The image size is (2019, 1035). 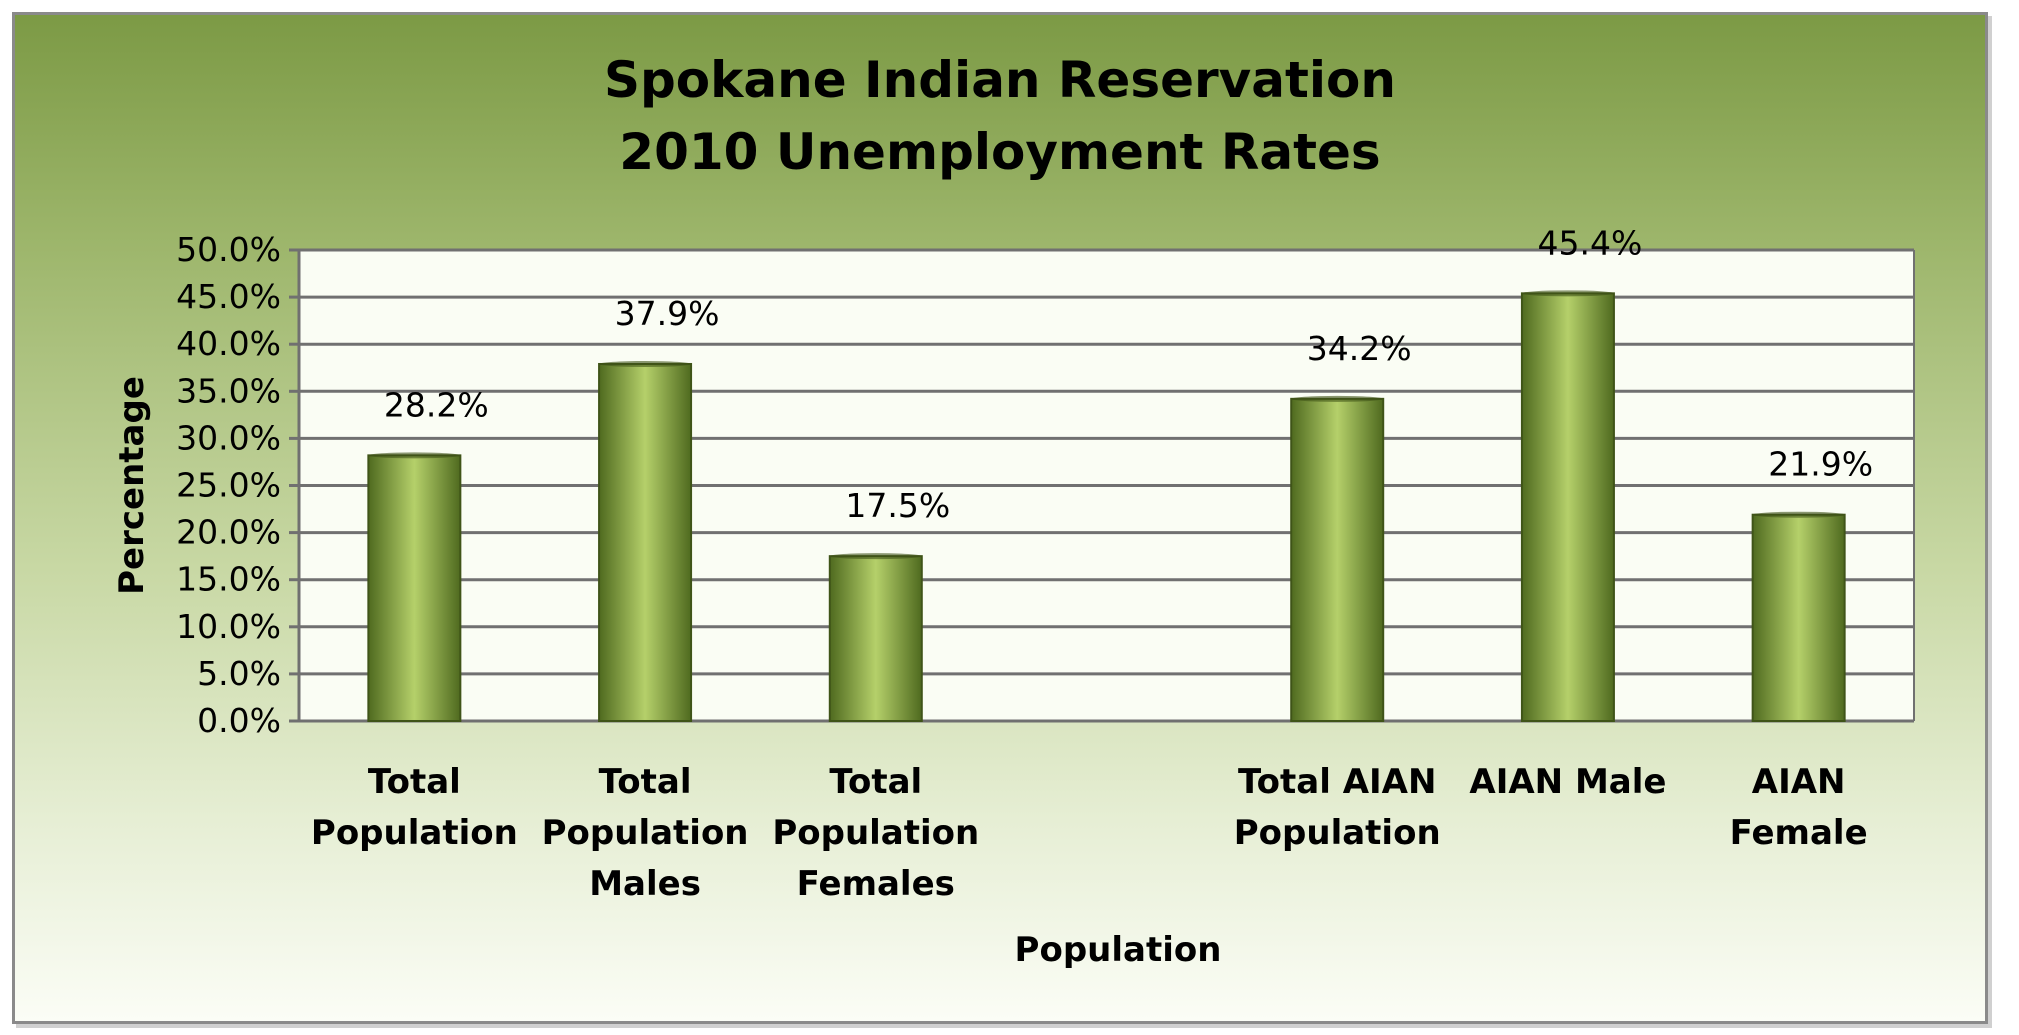 What do you see at coordinates (228, 579) in the screenshot?
I see `y-tick-label: 15.0%` at bounding box center [228, 579].